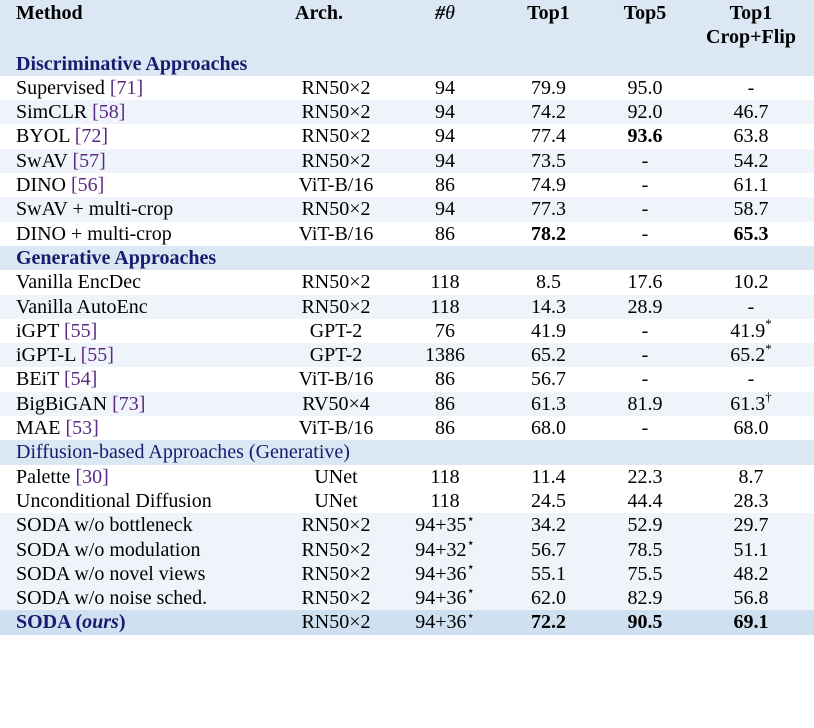 The image size is (814, 728). I want to click on cropflip-cell: 41.9*, so click(751, 329).